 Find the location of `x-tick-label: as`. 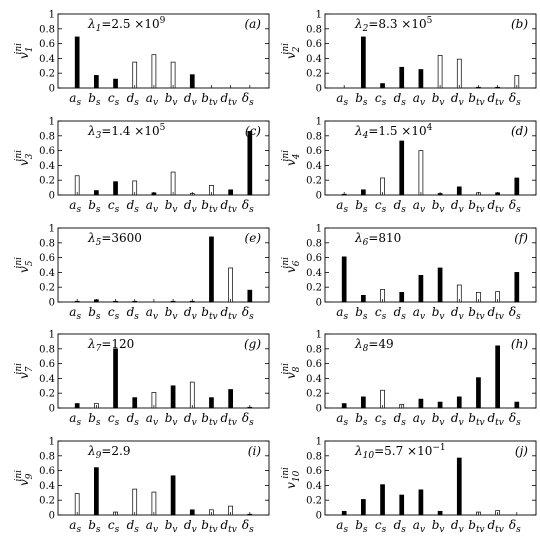

x-tick-label: as is located at coordinates (342, 206).